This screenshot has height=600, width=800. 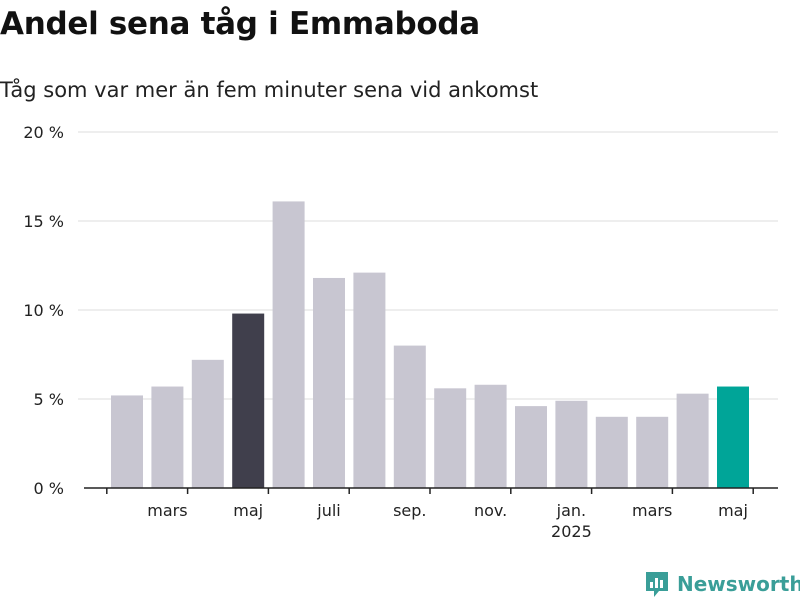 I want to click on x-tick-year-label: 2025, so click(x=571, y=531).